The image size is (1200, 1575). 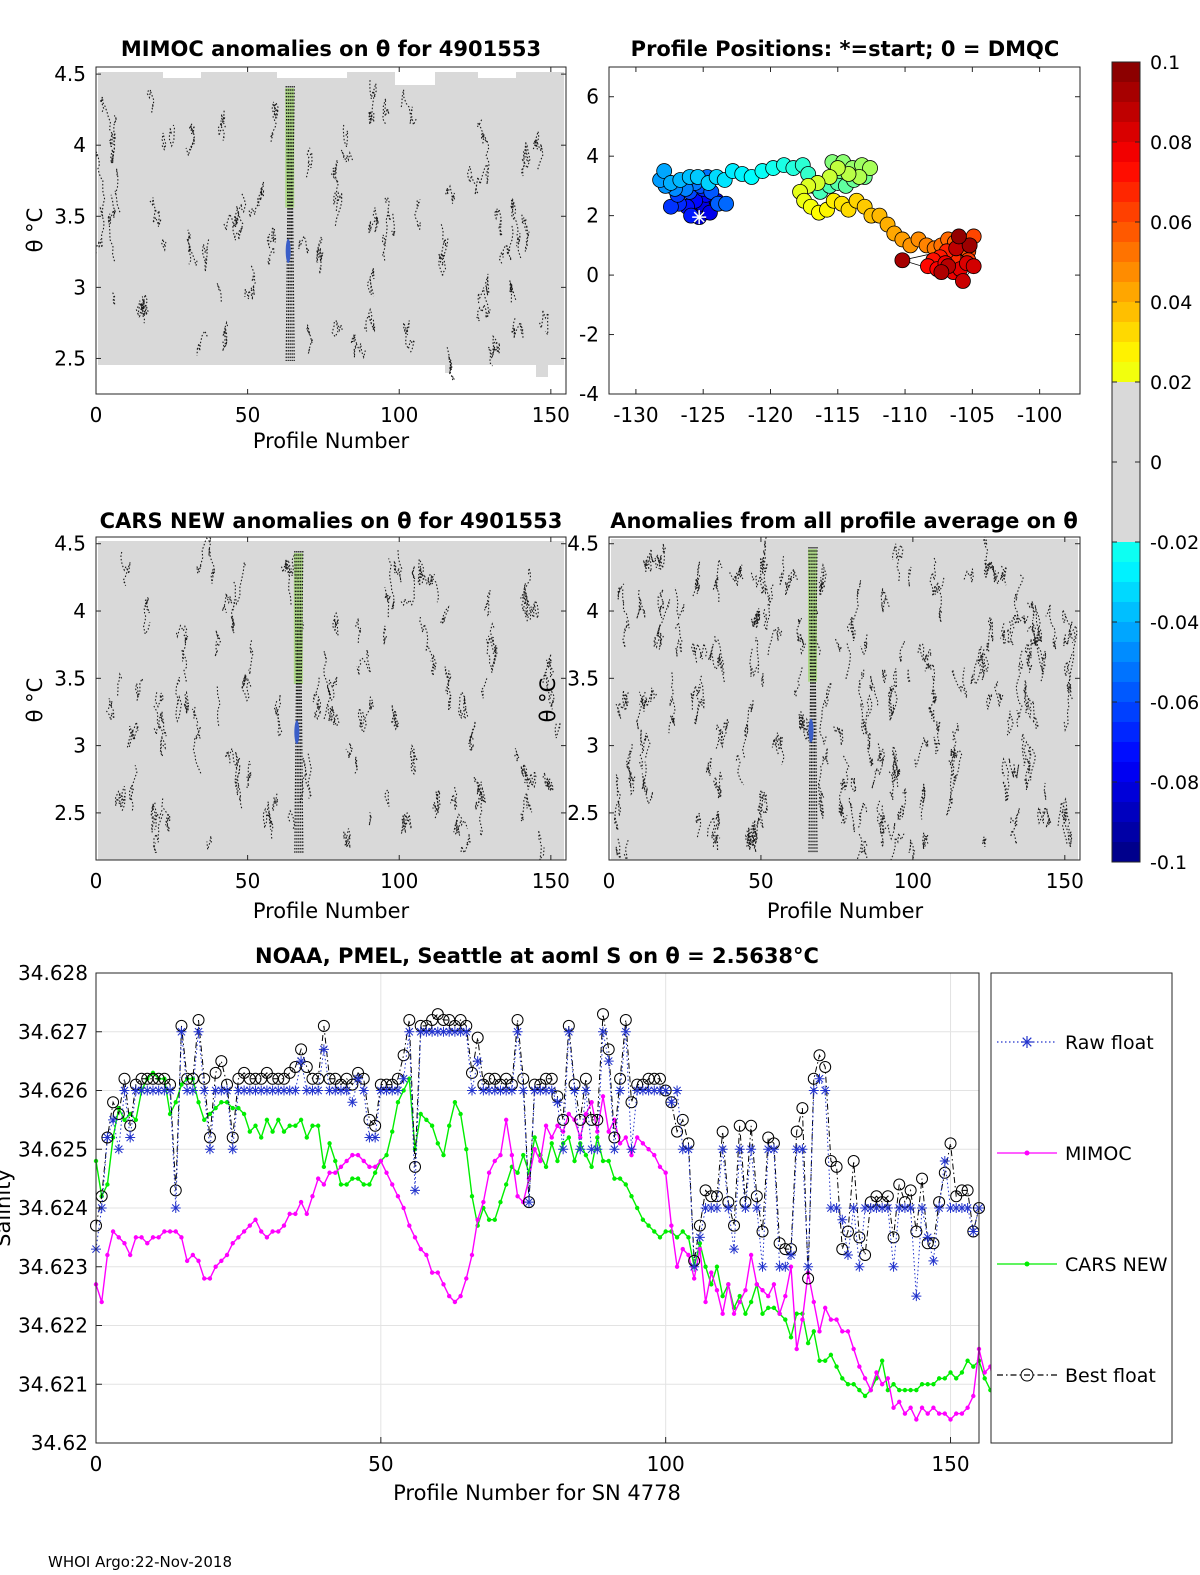 I want to click on x-tick-label: -115, so click(x=837, y=415).